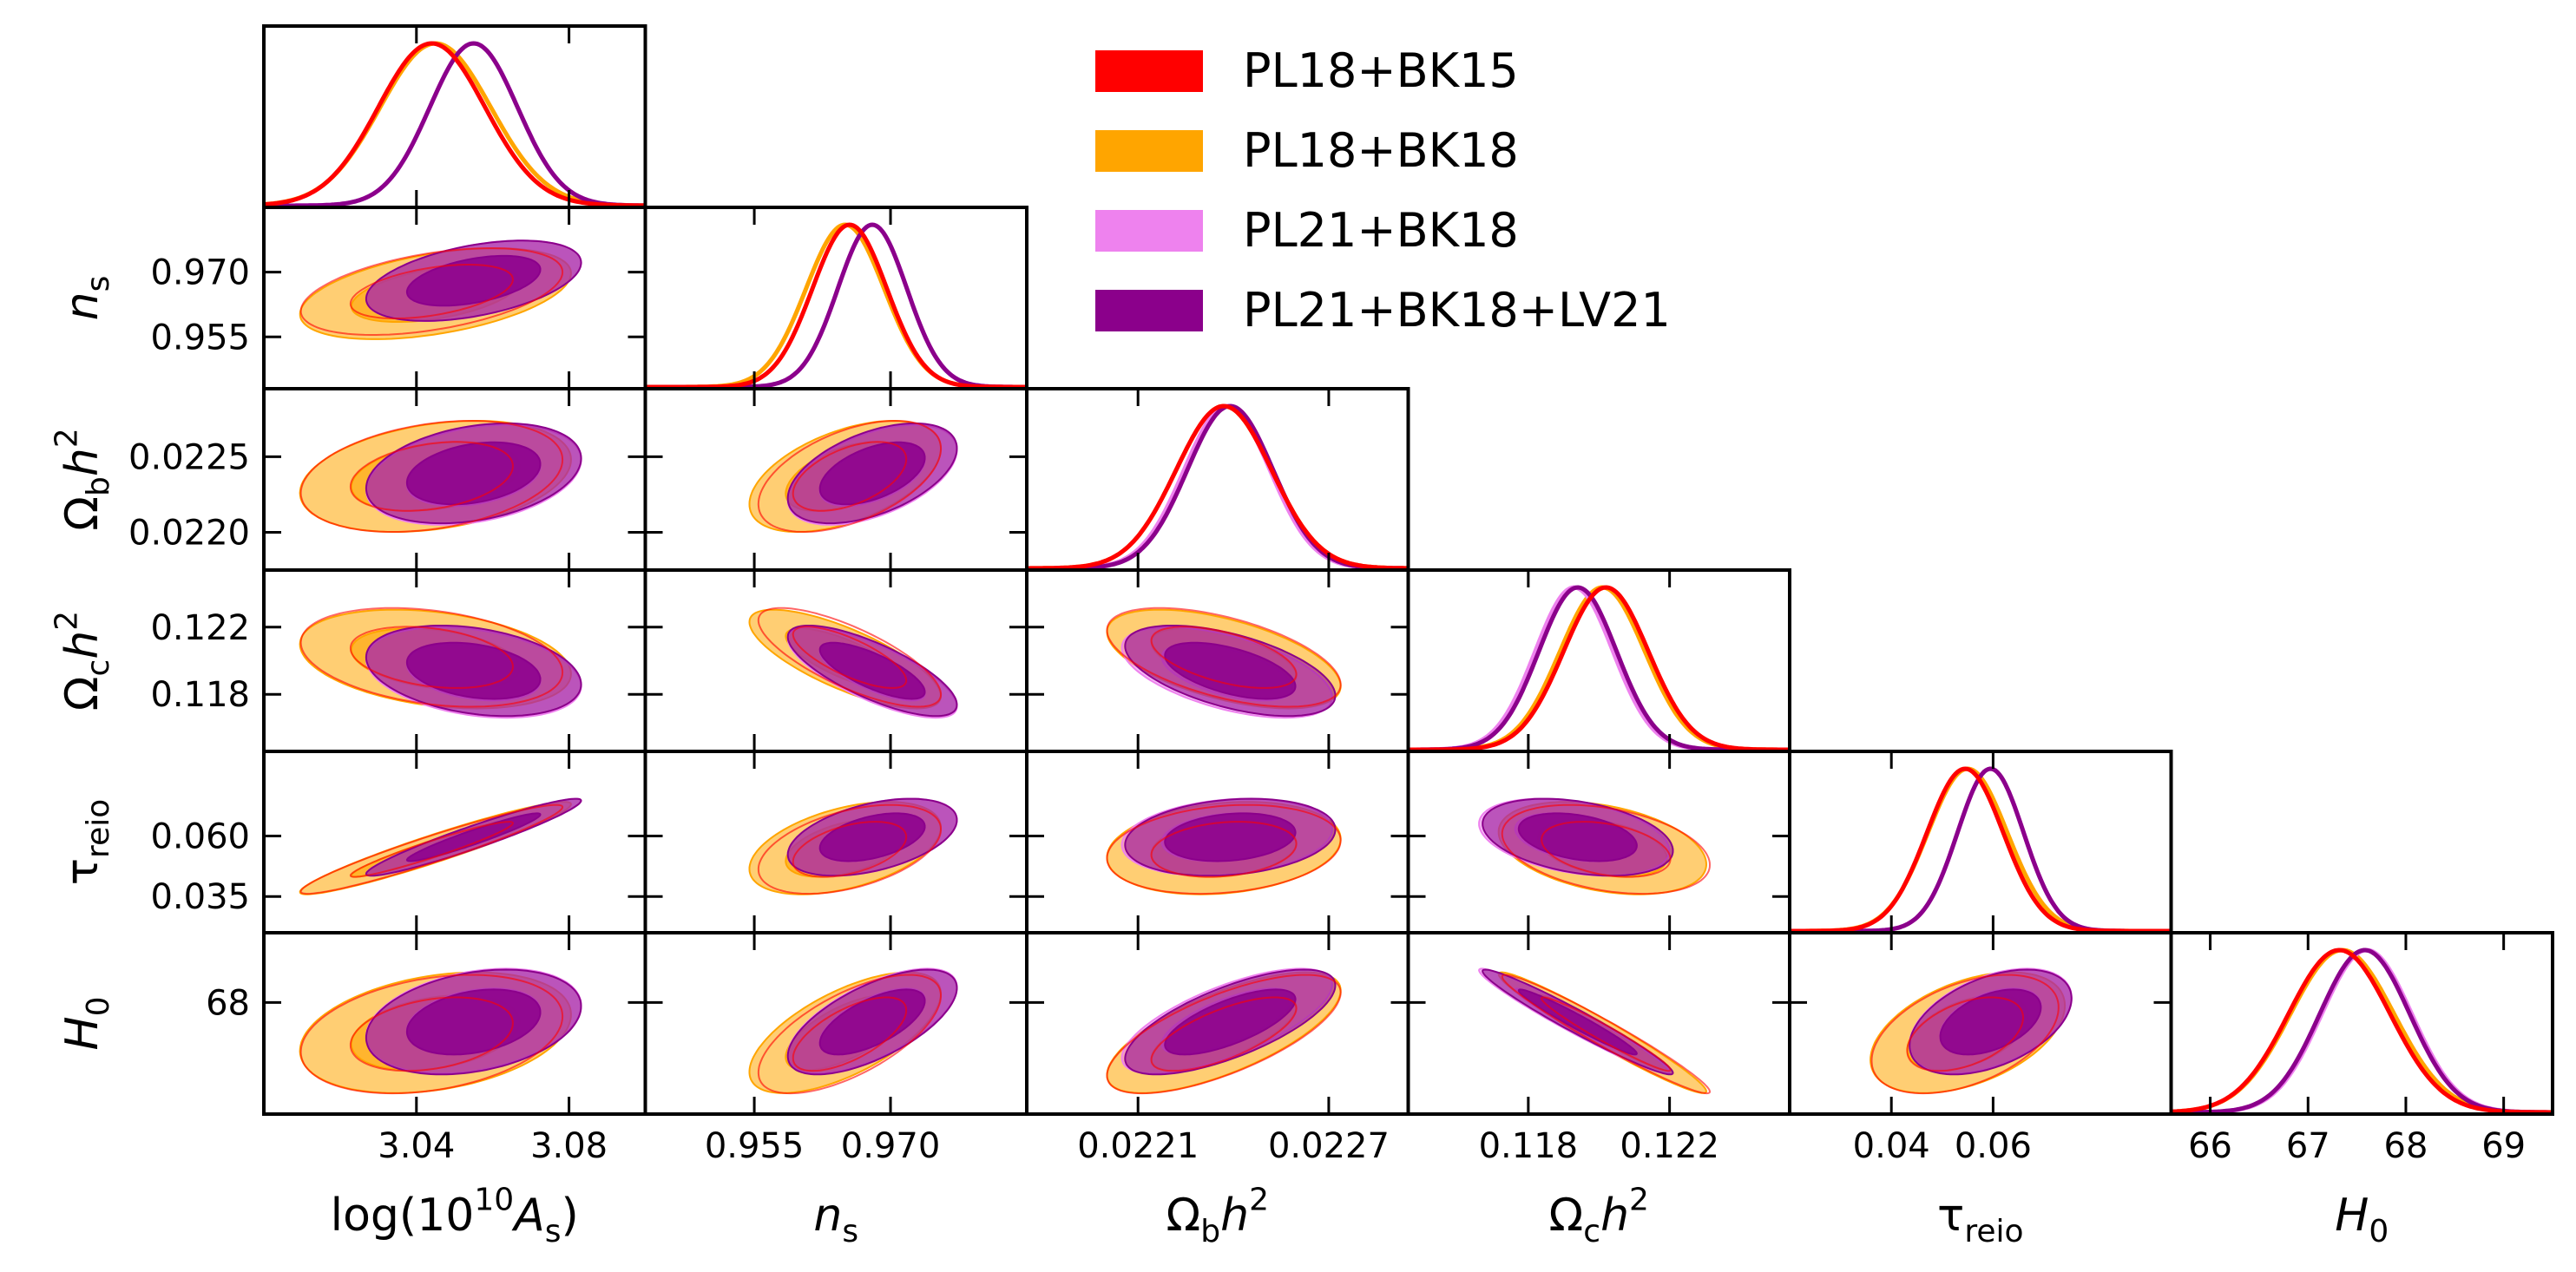 The image size is (2576, 1272). I want to click on x-tick-label: 0.122, so click(1669, 1146).